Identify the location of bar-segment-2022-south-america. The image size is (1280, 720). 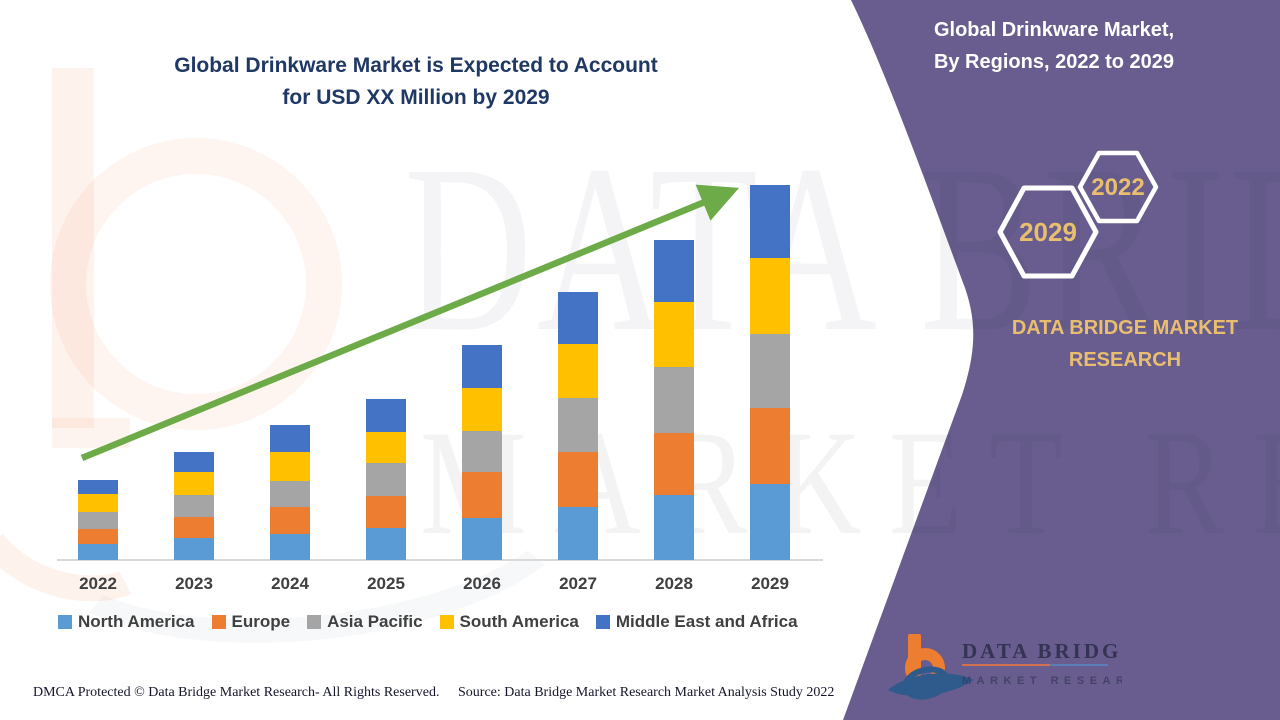
(98, 503).